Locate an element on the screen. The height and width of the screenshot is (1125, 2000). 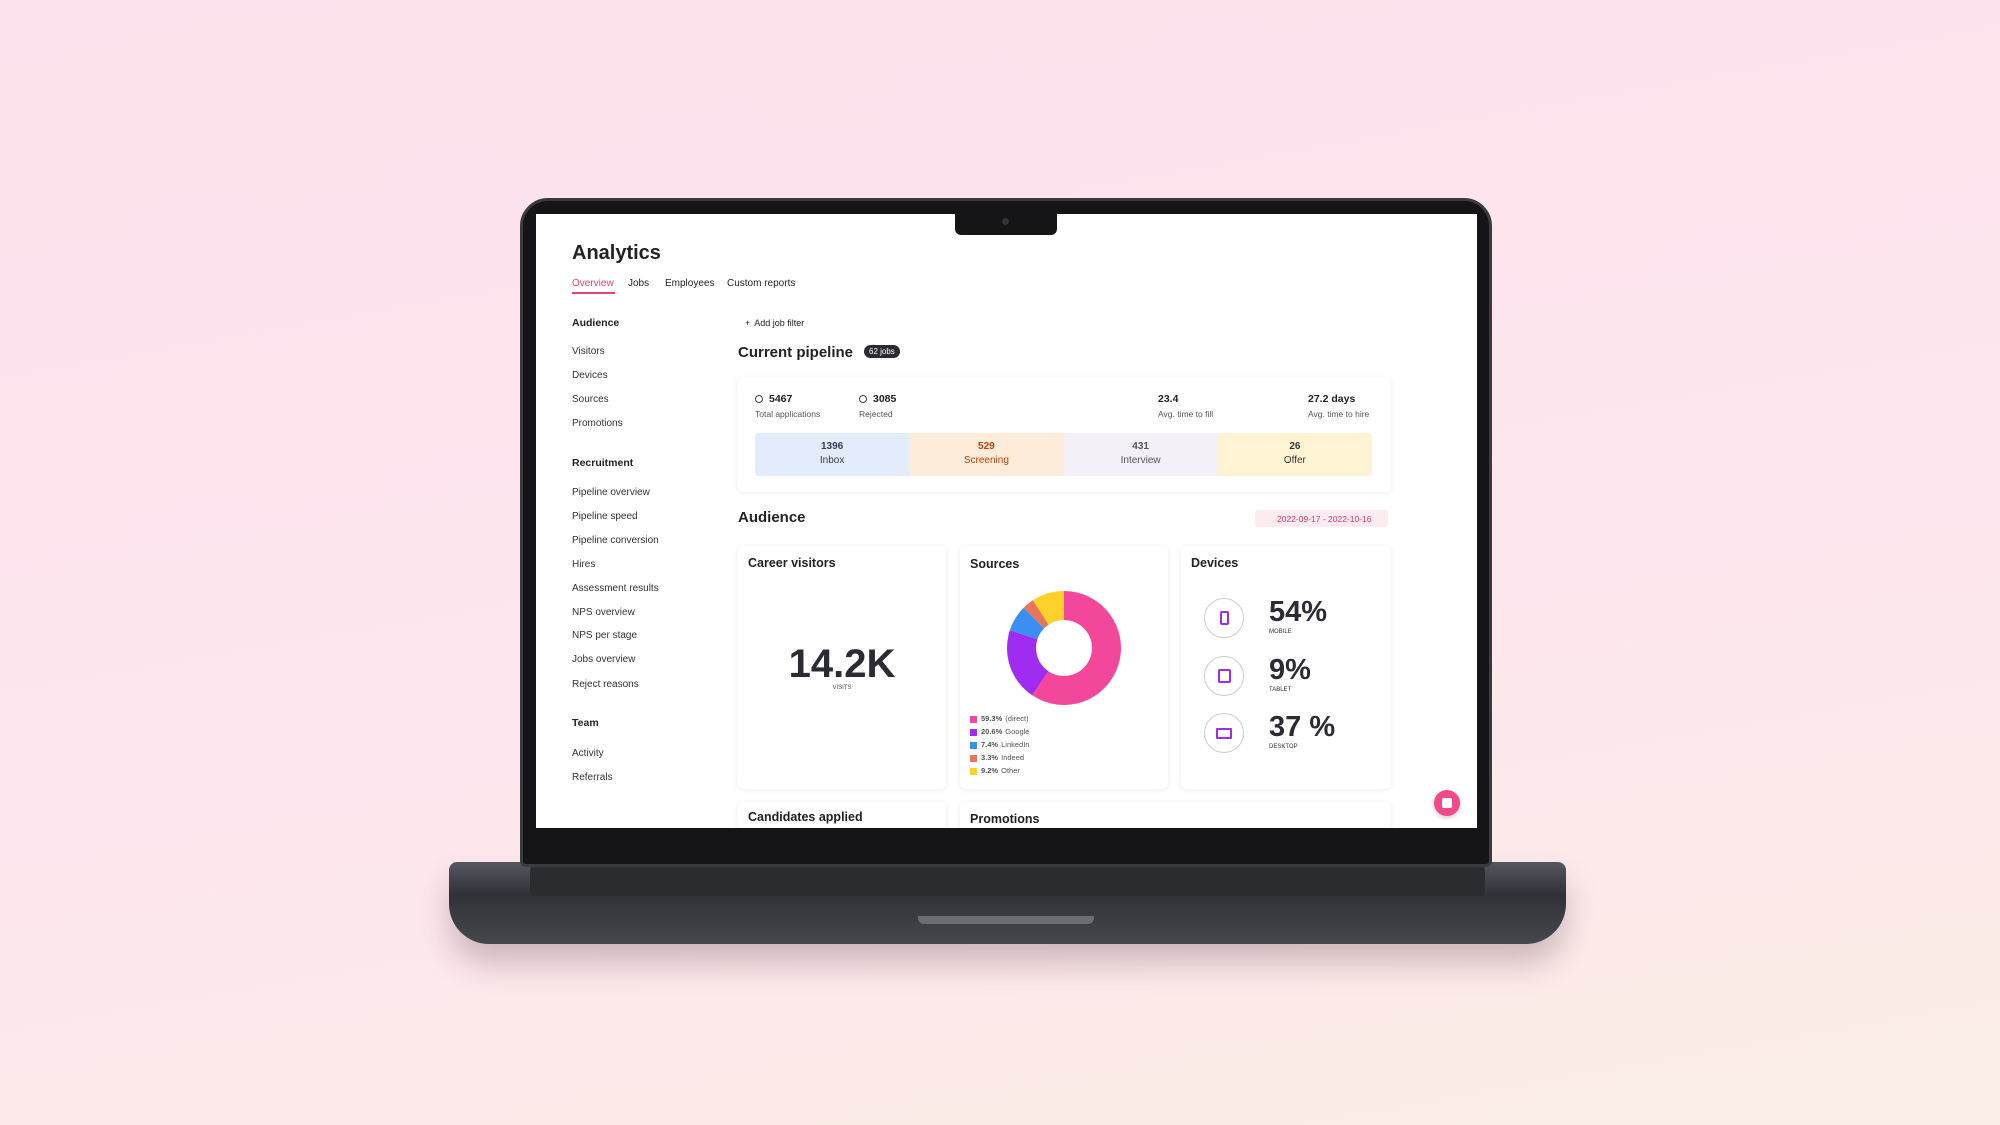
legend-name: Google is located at coordinates (1017, 731).